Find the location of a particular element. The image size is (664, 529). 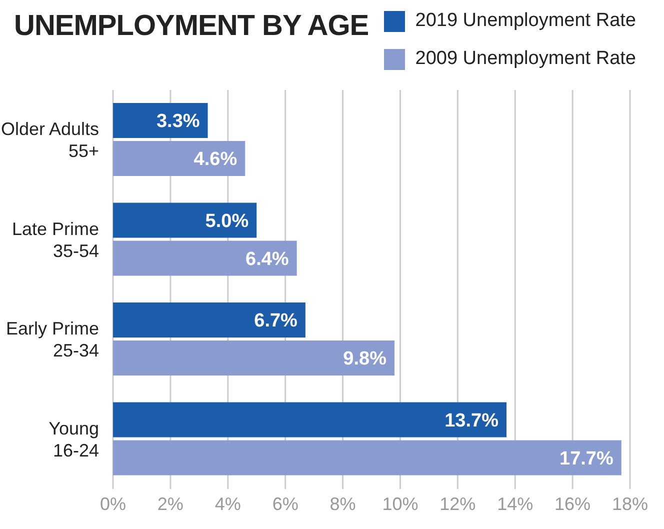

data-label: 6.4% is located at coordinates (267, 259).